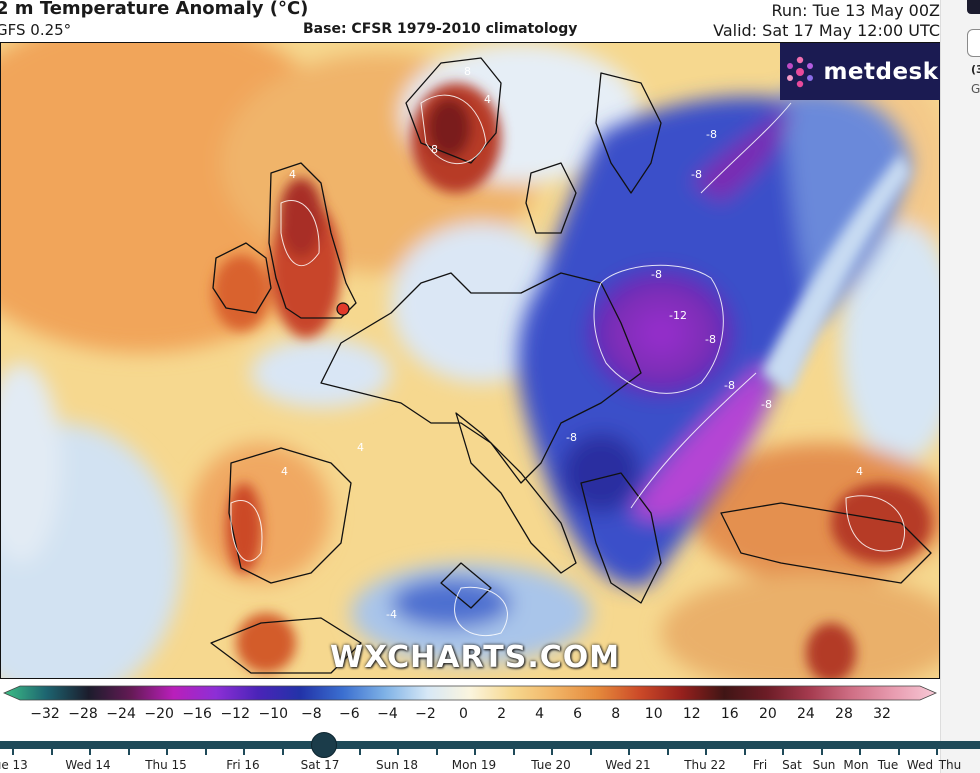 The height and width of the screenshot is (773, 980). Describe the element at coordinates (387, 714) in the screenshot. I see `color-scale-label: −4` at that location.